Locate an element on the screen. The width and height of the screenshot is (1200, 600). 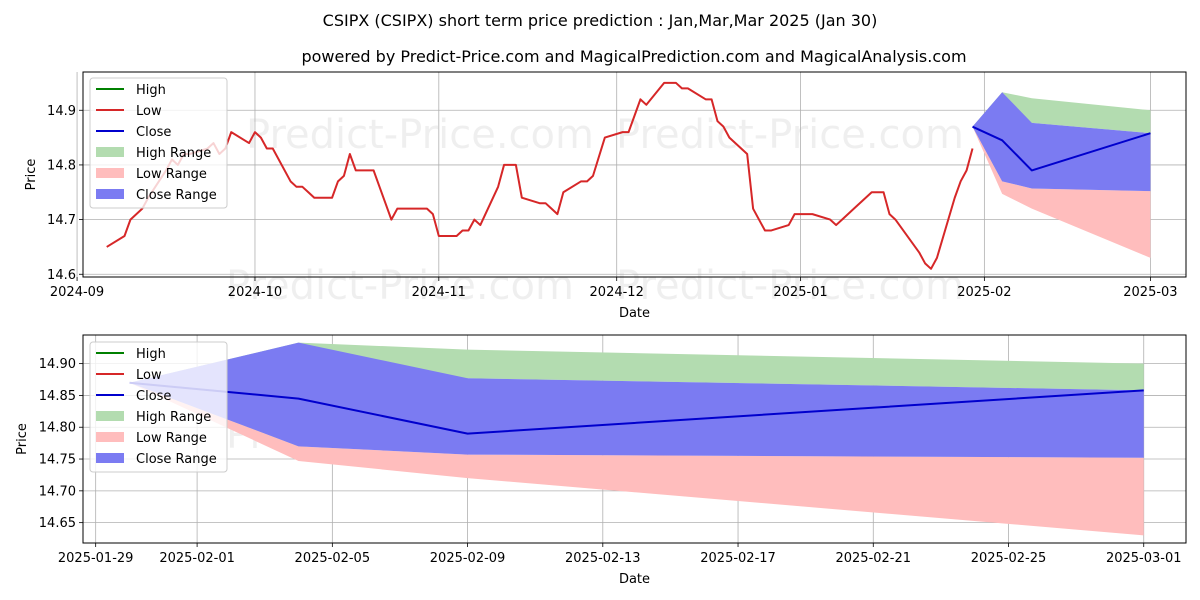
x-tick-label: 2025-02-17 is located at coordinates (738, 558).